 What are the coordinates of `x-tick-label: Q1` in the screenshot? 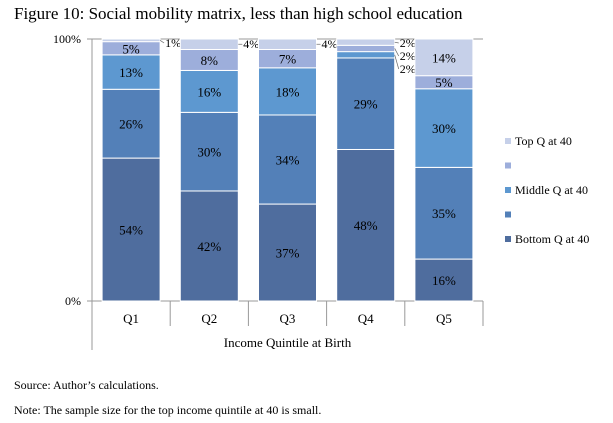 It's located at (131, 318).